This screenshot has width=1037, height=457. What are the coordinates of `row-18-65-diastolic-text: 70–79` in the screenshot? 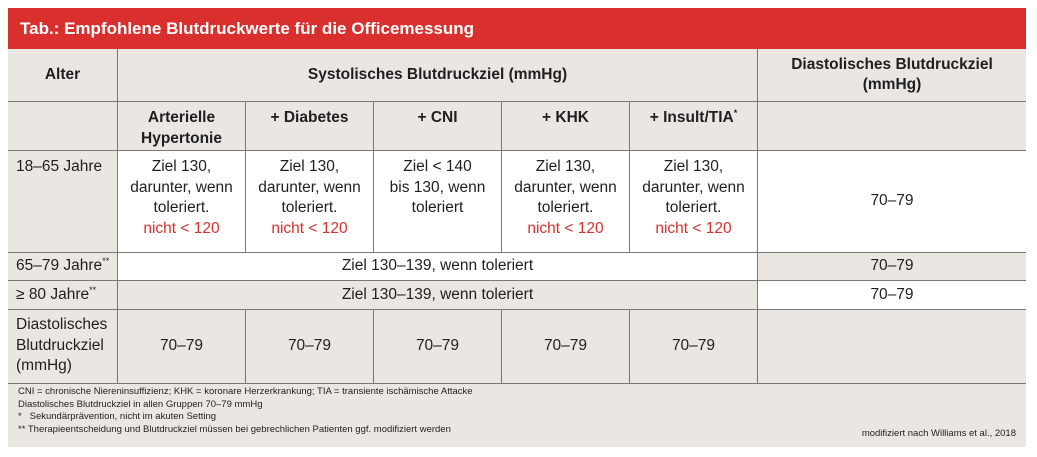 It's located at (892, 201).